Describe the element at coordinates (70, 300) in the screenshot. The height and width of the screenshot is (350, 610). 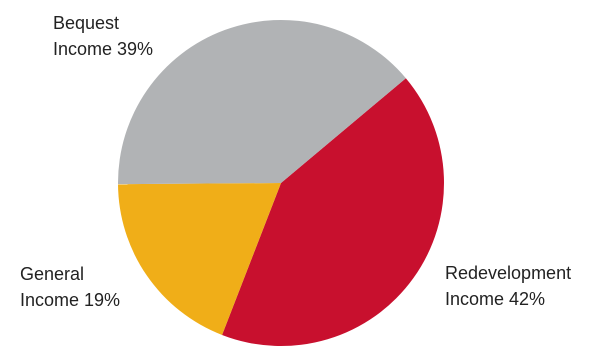
I see `label-general-line-2: Income 19%` at that location.